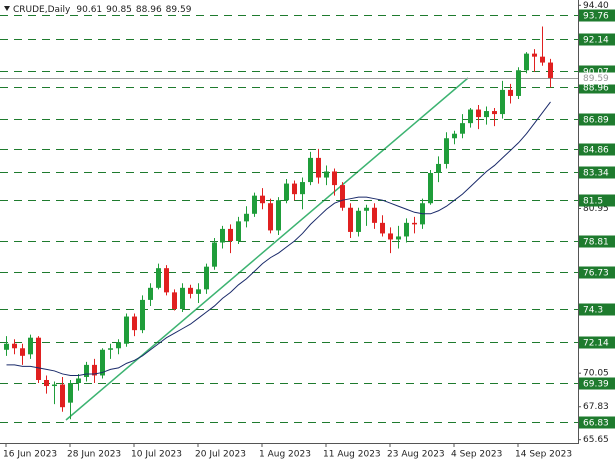 Image resolution: width=615 pixels, height=464 pixels. Describe the element at coordinates (7, 8) in the screenshot. I see `collapse-icon` at that location.